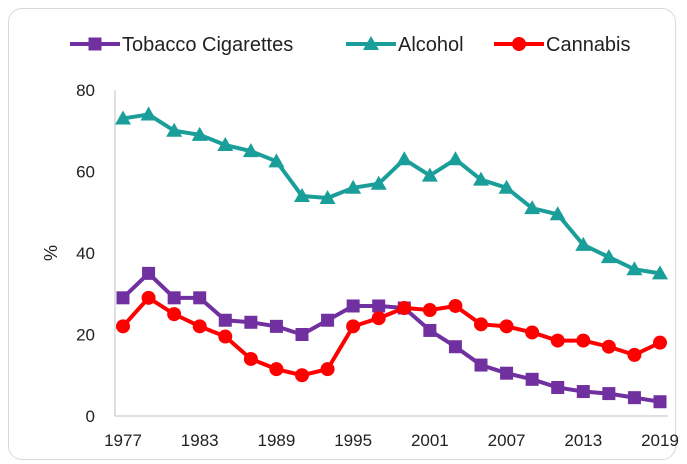 The width and height of the screenshot is (687, 464). What do you see at coordinates (123, 440) in the screenshot?
I see `x-tick-label: 1977` at bounding box center [123, 440].